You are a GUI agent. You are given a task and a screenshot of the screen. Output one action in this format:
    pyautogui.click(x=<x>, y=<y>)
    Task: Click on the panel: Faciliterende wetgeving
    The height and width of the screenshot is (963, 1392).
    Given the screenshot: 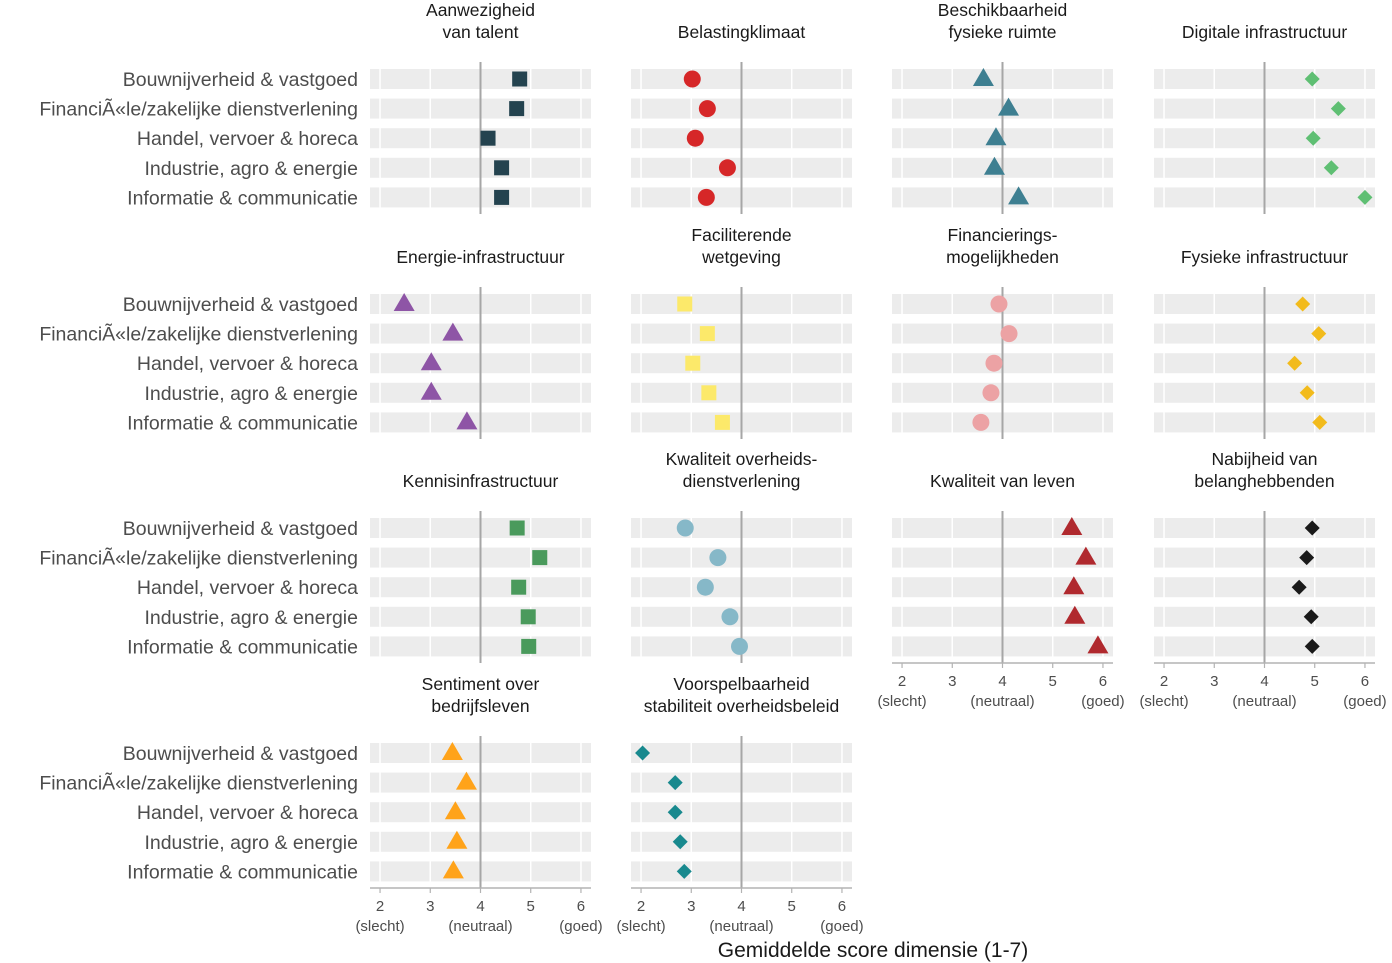 What is the action you would take?
    pyautogui.click(x=741, y=332)
    